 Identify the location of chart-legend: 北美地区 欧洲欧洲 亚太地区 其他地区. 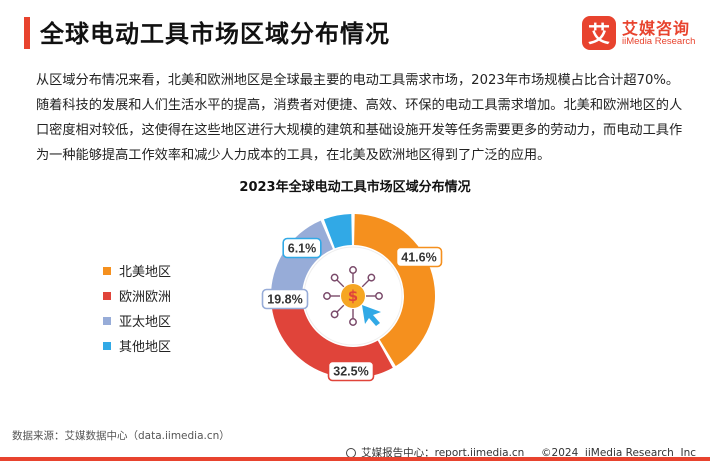
(137, 308).